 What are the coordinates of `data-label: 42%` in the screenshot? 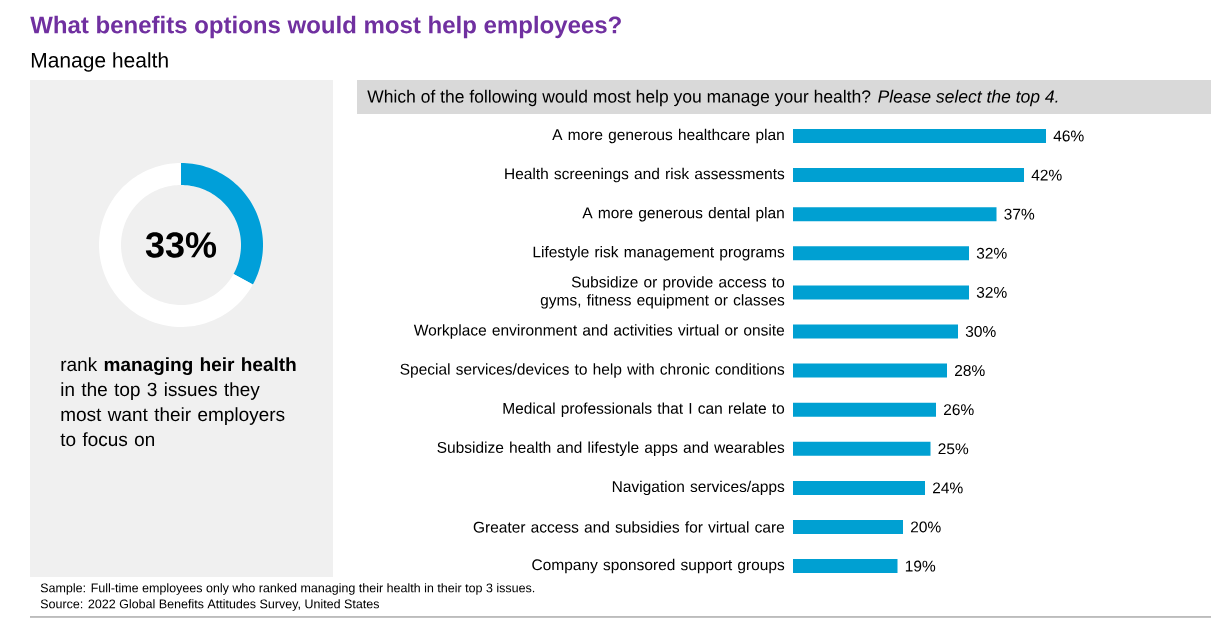 It's located at (1046, 175).